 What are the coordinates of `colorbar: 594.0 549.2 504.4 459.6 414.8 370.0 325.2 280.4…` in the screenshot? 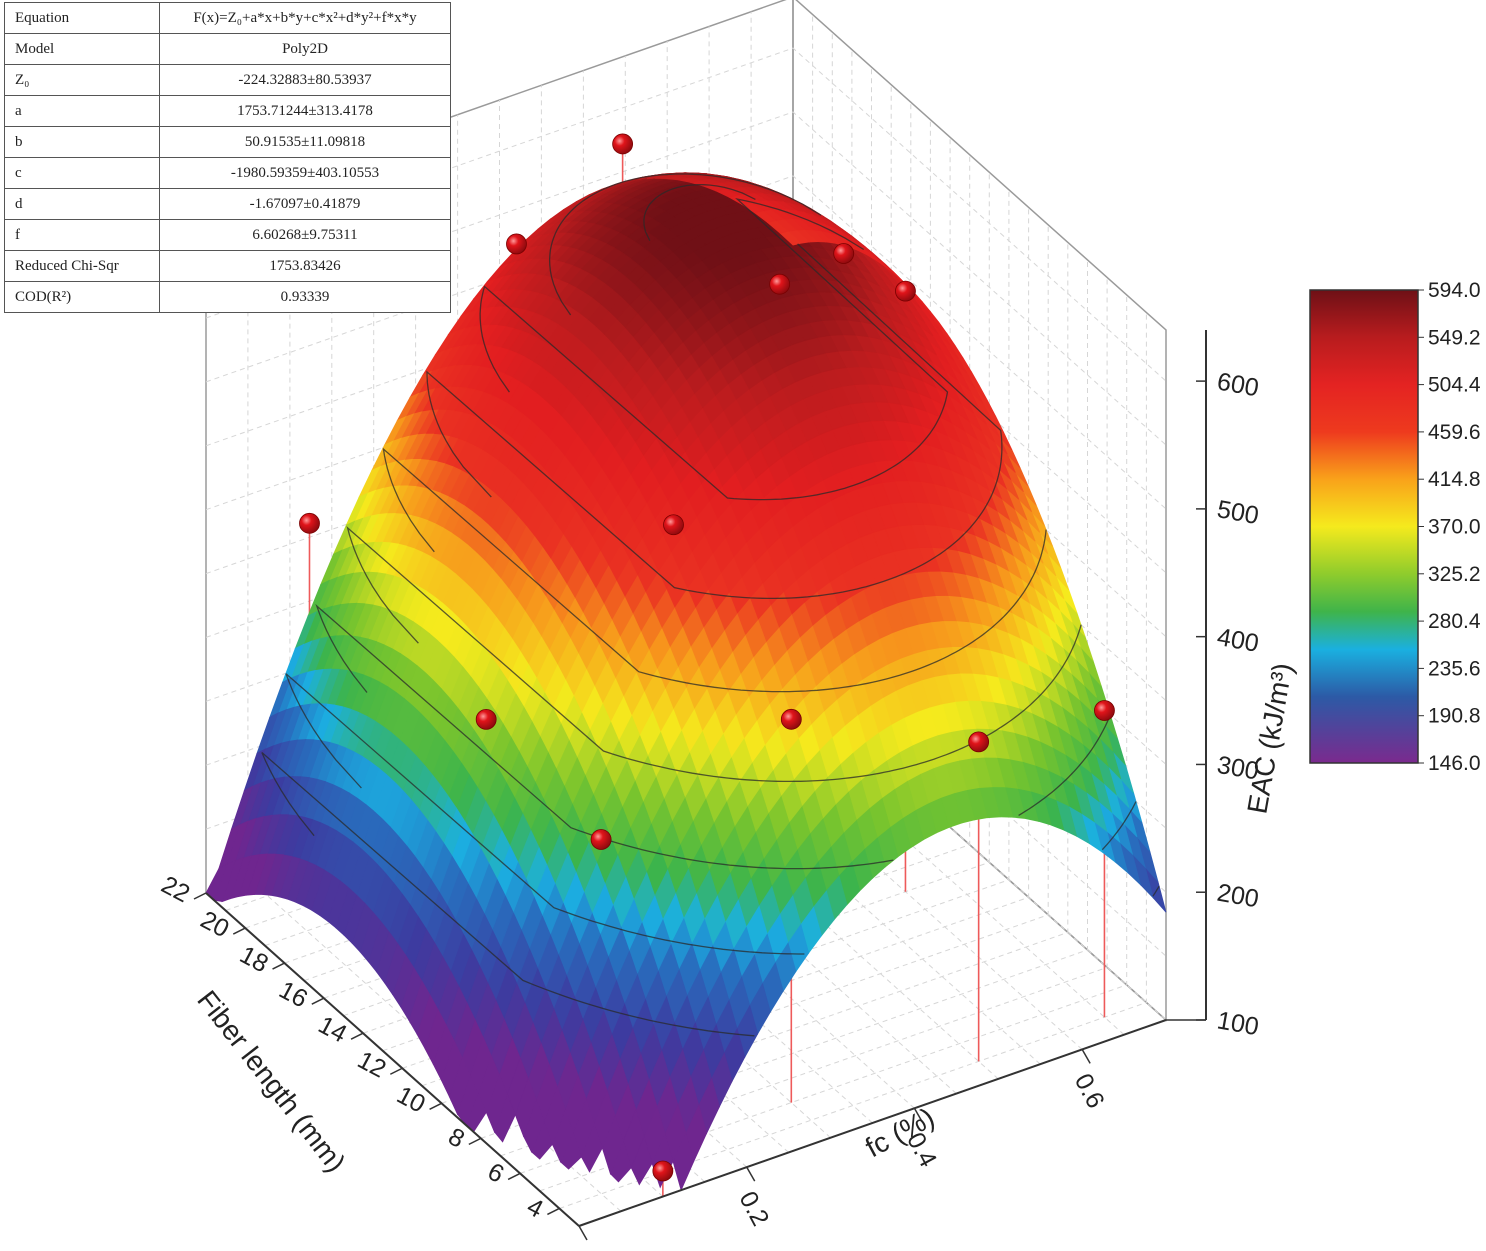 It's located at (1395, 527).